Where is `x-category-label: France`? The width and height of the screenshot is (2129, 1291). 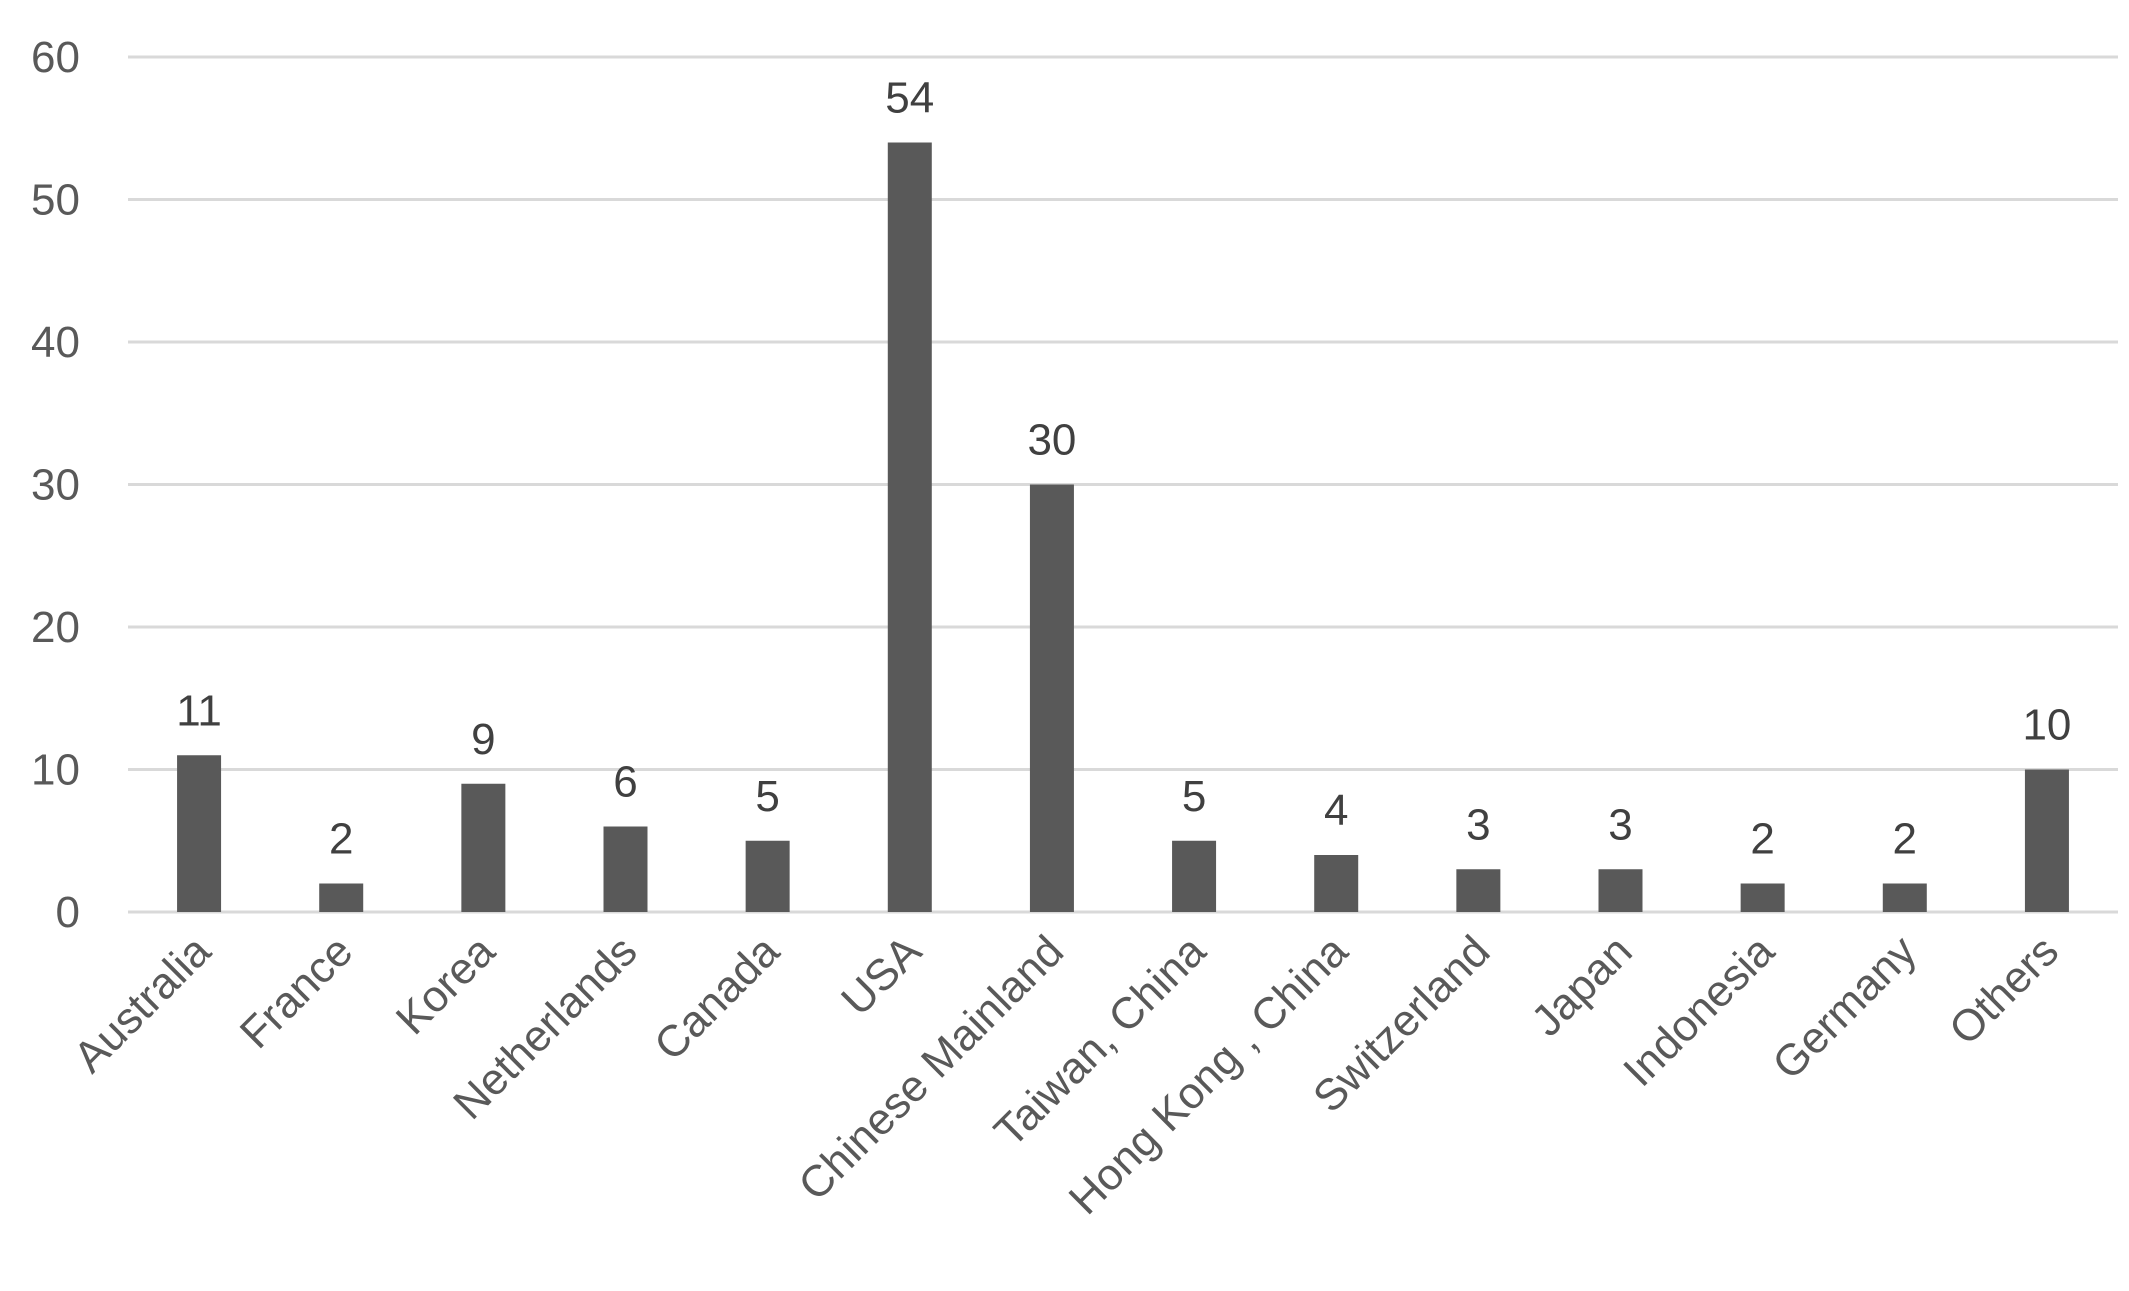 x-category-label: France is located at coordinates (296, 991).